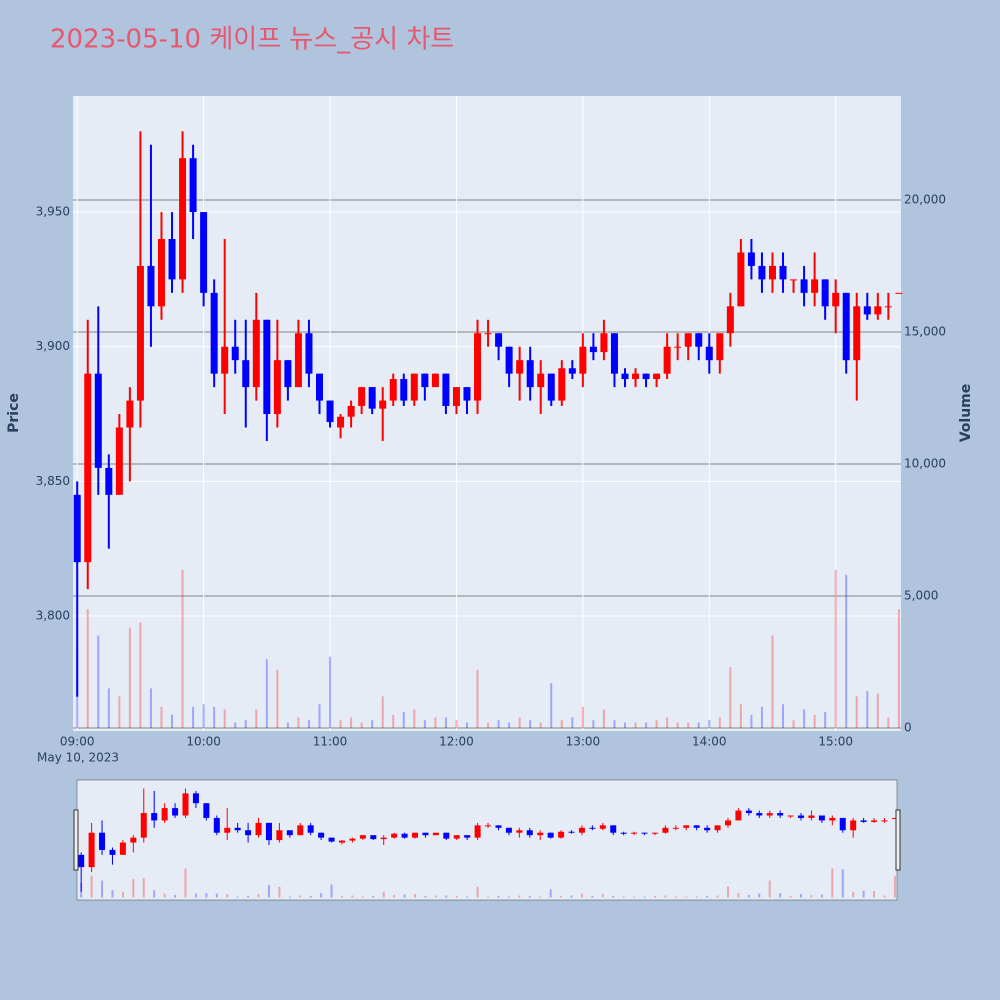  Describe the element at coordinates (76, 840) in the screenshot. I see `slider-handle-left` at that location.